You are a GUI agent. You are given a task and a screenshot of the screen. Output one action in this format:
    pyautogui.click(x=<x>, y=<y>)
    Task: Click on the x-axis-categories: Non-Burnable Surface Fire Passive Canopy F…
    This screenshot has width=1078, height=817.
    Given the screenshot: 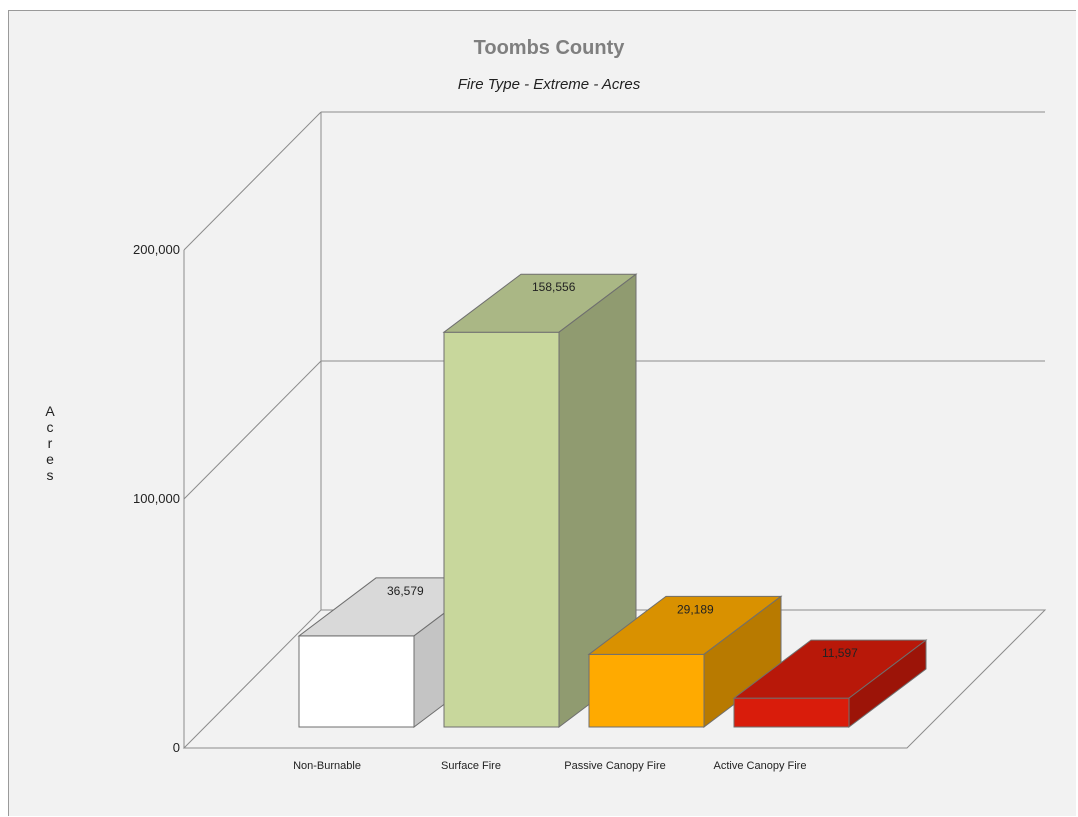 What is the action you would take?
    pyautogui.click(x=549, y=766)
    